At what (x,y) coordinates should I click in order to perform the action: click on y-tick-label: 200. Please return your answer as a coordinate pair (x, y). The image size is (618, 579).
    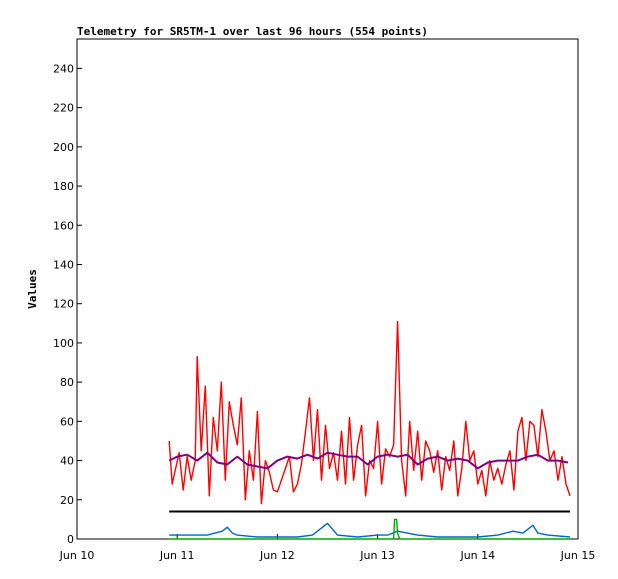
    Looking at the image, I should click on (63, 147).